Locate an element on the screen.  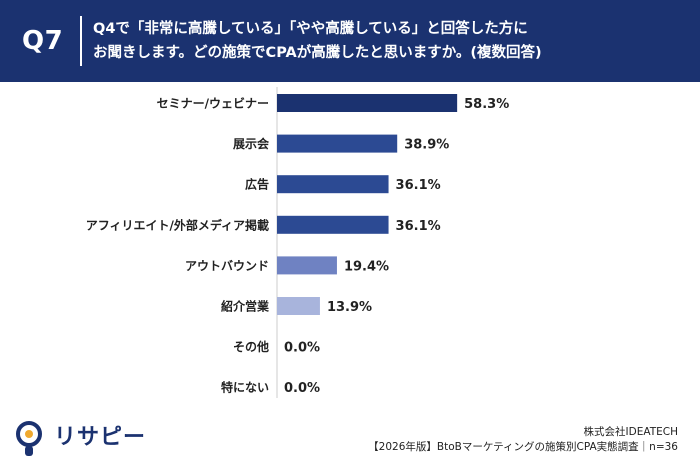
category-label: 紹介営業 is located at coordinates (245, 306).